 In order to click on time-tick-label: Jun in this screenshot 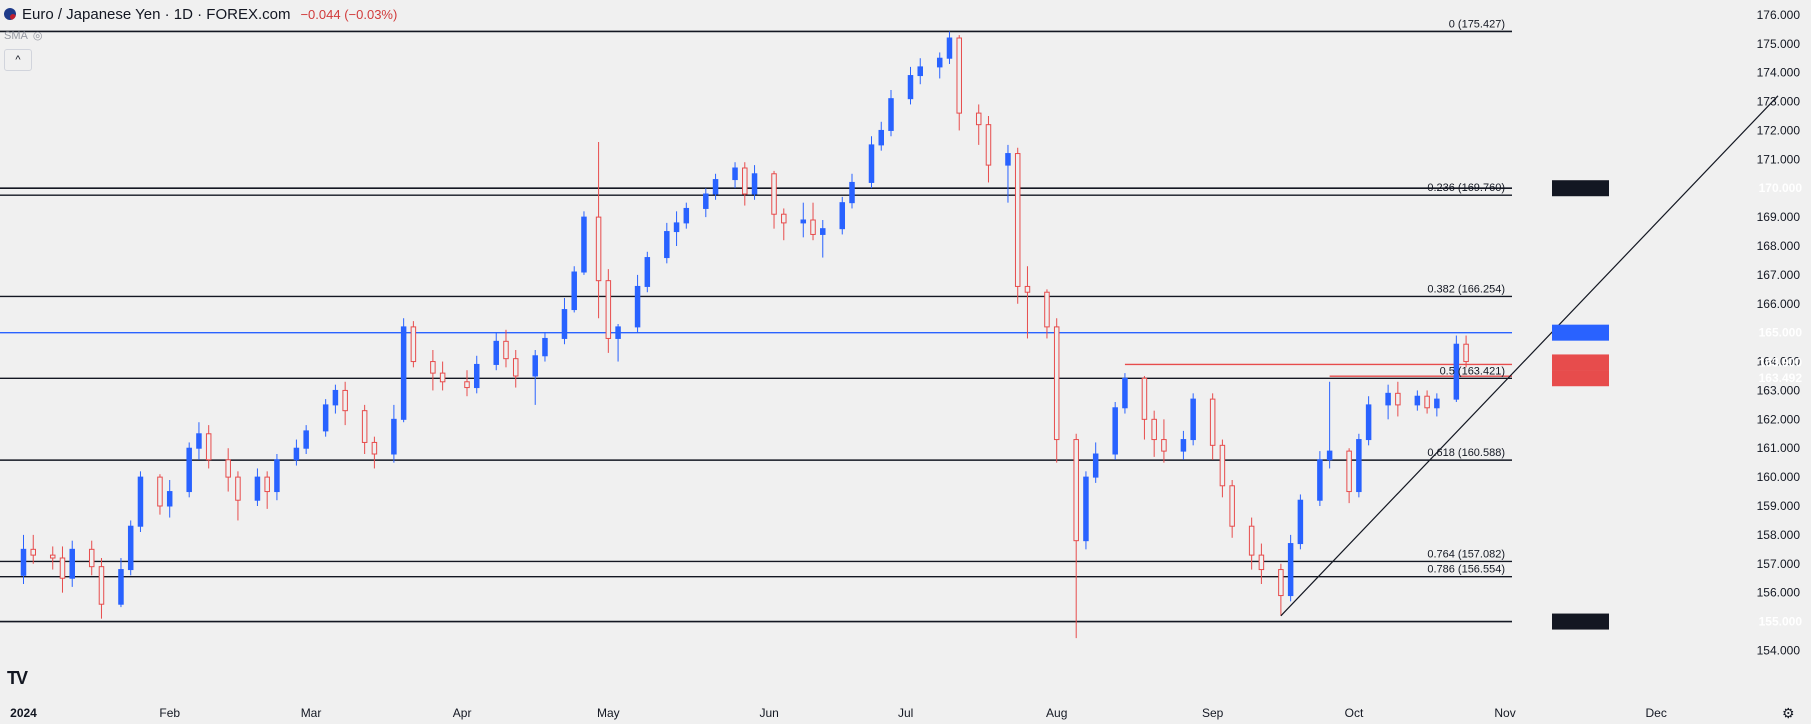, I will do `click(768, 713)`.